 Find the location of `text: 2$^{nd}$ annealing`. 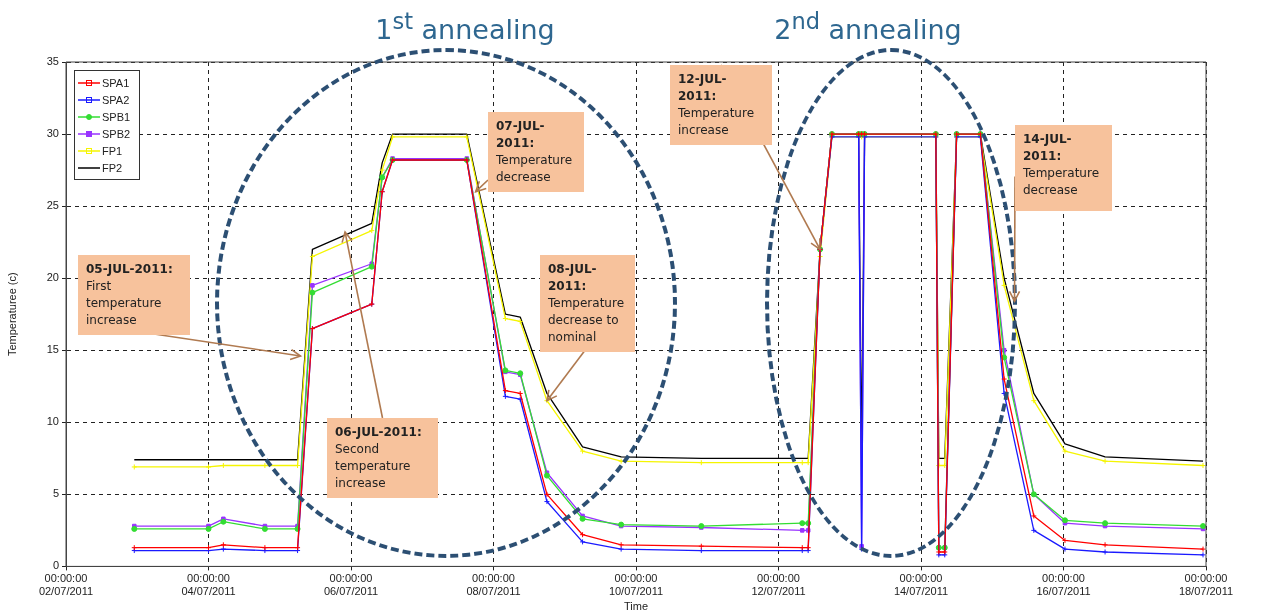

text: 2$^{nd}$ annealing is located at coordinates (868, 26).